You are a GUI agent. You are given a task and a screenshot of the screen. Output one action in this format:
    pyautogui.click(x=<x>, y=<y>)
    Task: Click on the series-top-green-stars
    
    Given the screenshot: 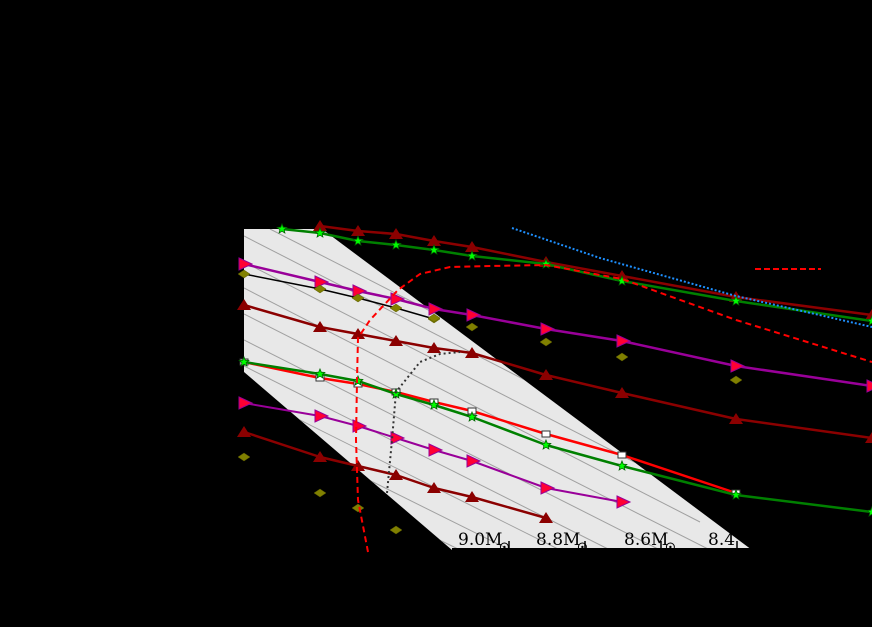 What is the action you would take?
    pyautogui.click(x=574, y=274)
    